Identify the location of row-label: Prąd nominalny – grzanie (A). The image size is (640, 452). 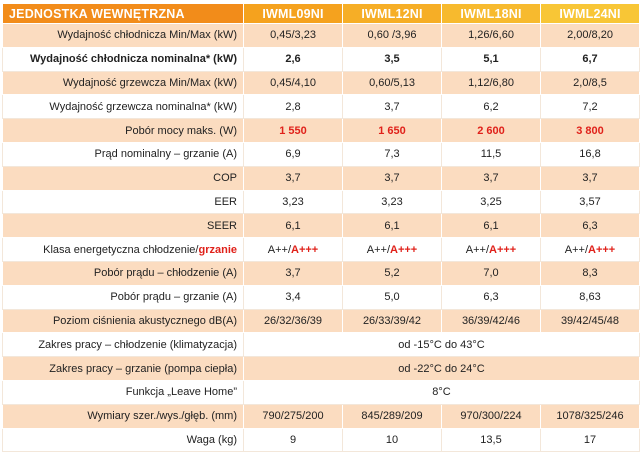
(123, 154).